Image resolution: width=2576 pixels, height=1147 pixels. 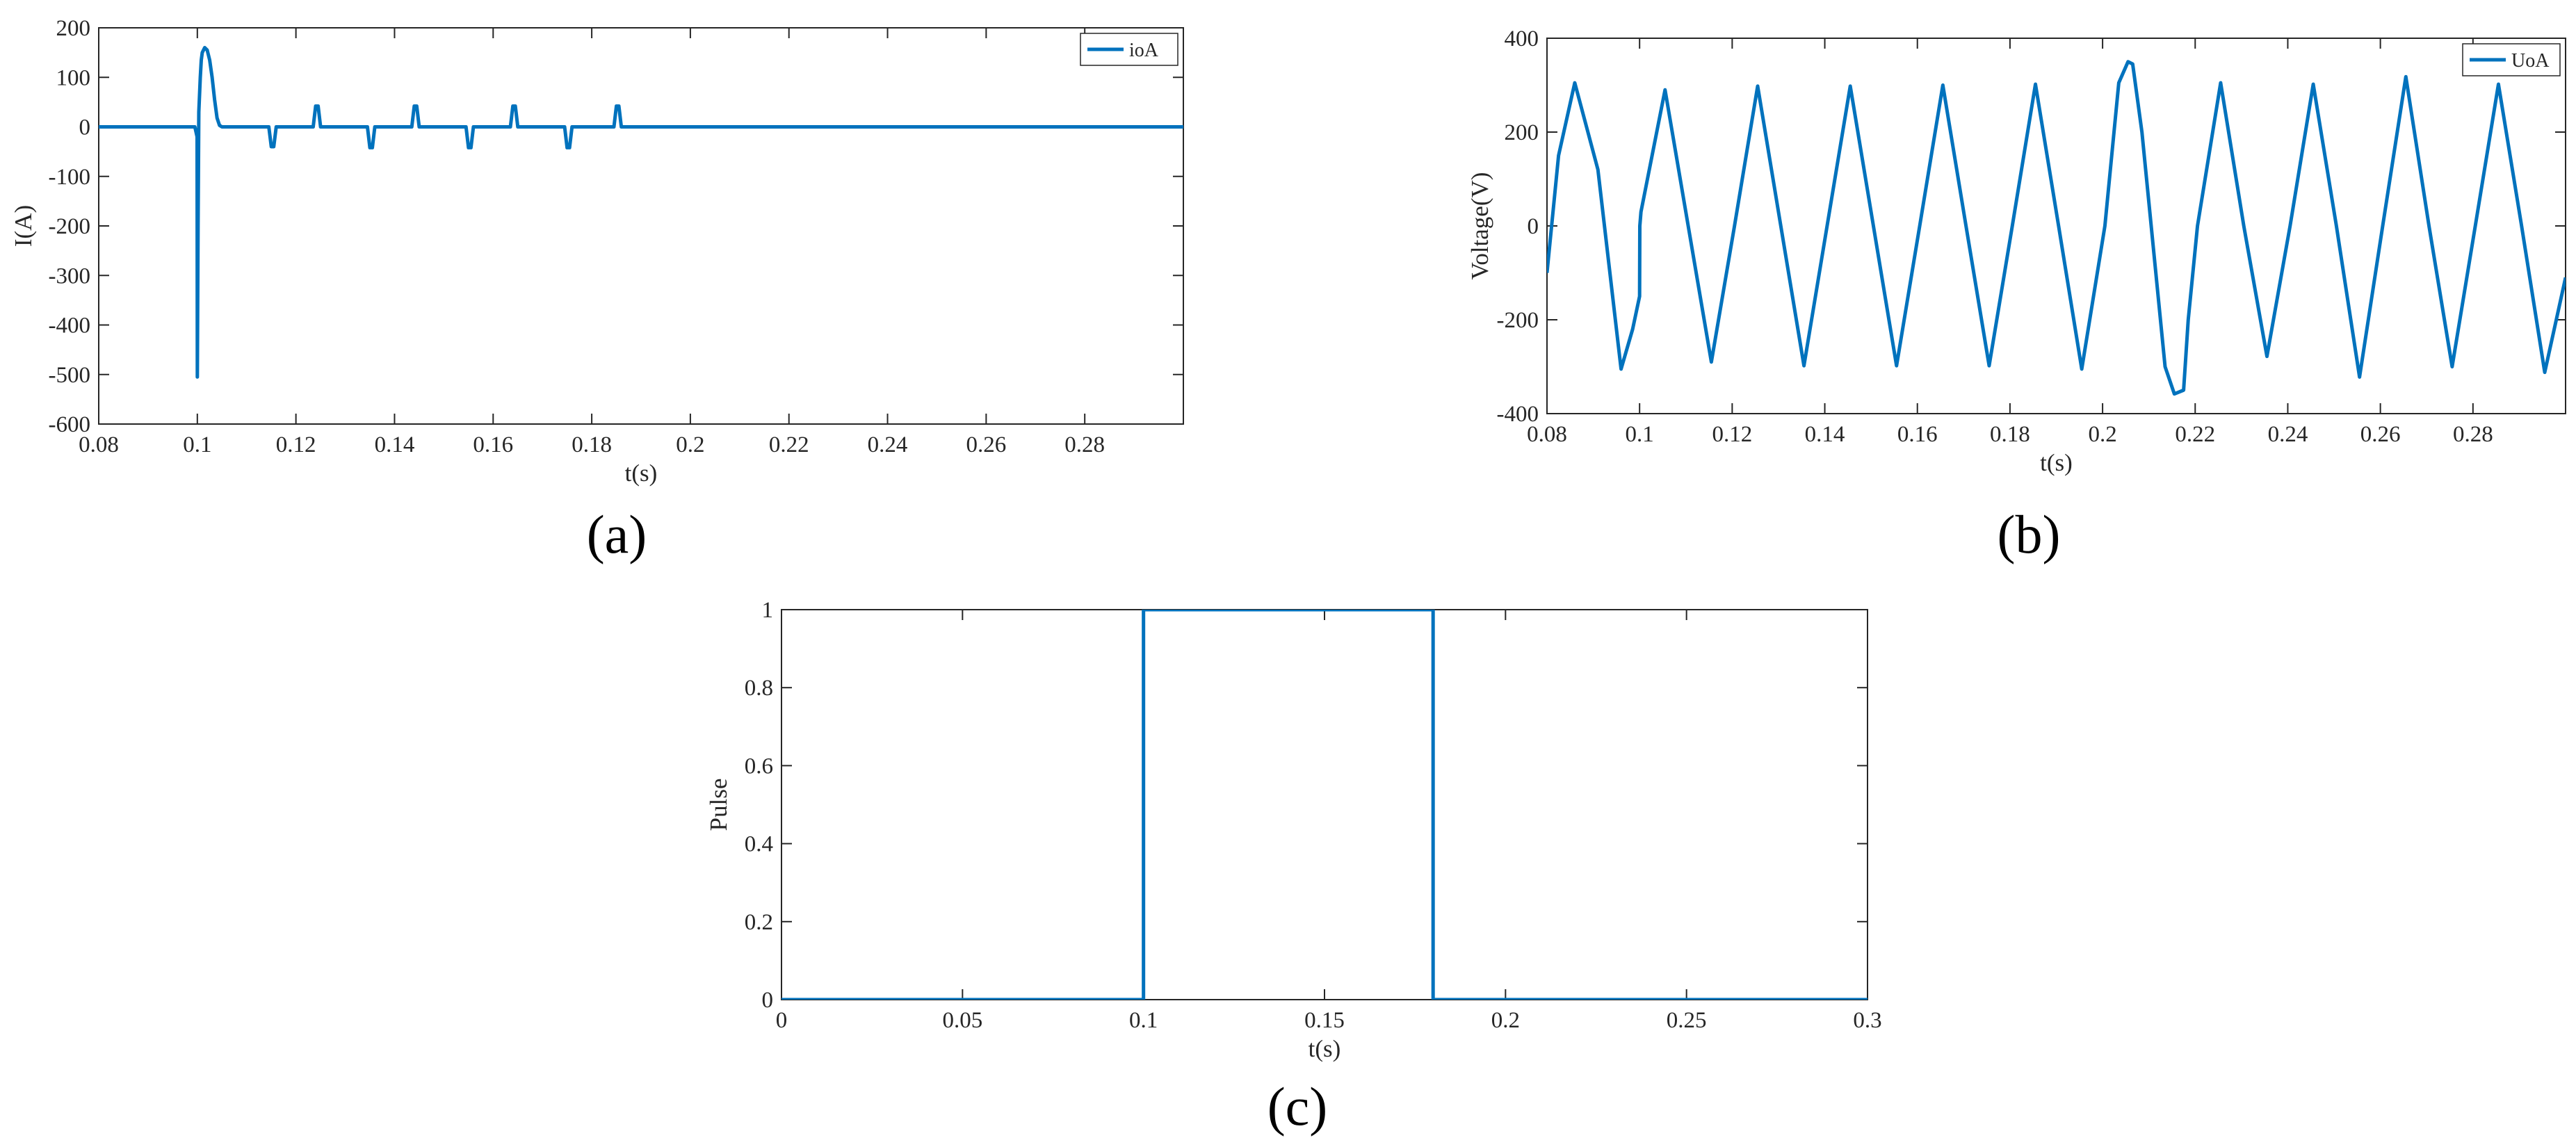 What do you see at coordinates (1687, 1021) in the screenshot?
I see `x-tick-label: 0.25` at bounding box center [1687, 1021].